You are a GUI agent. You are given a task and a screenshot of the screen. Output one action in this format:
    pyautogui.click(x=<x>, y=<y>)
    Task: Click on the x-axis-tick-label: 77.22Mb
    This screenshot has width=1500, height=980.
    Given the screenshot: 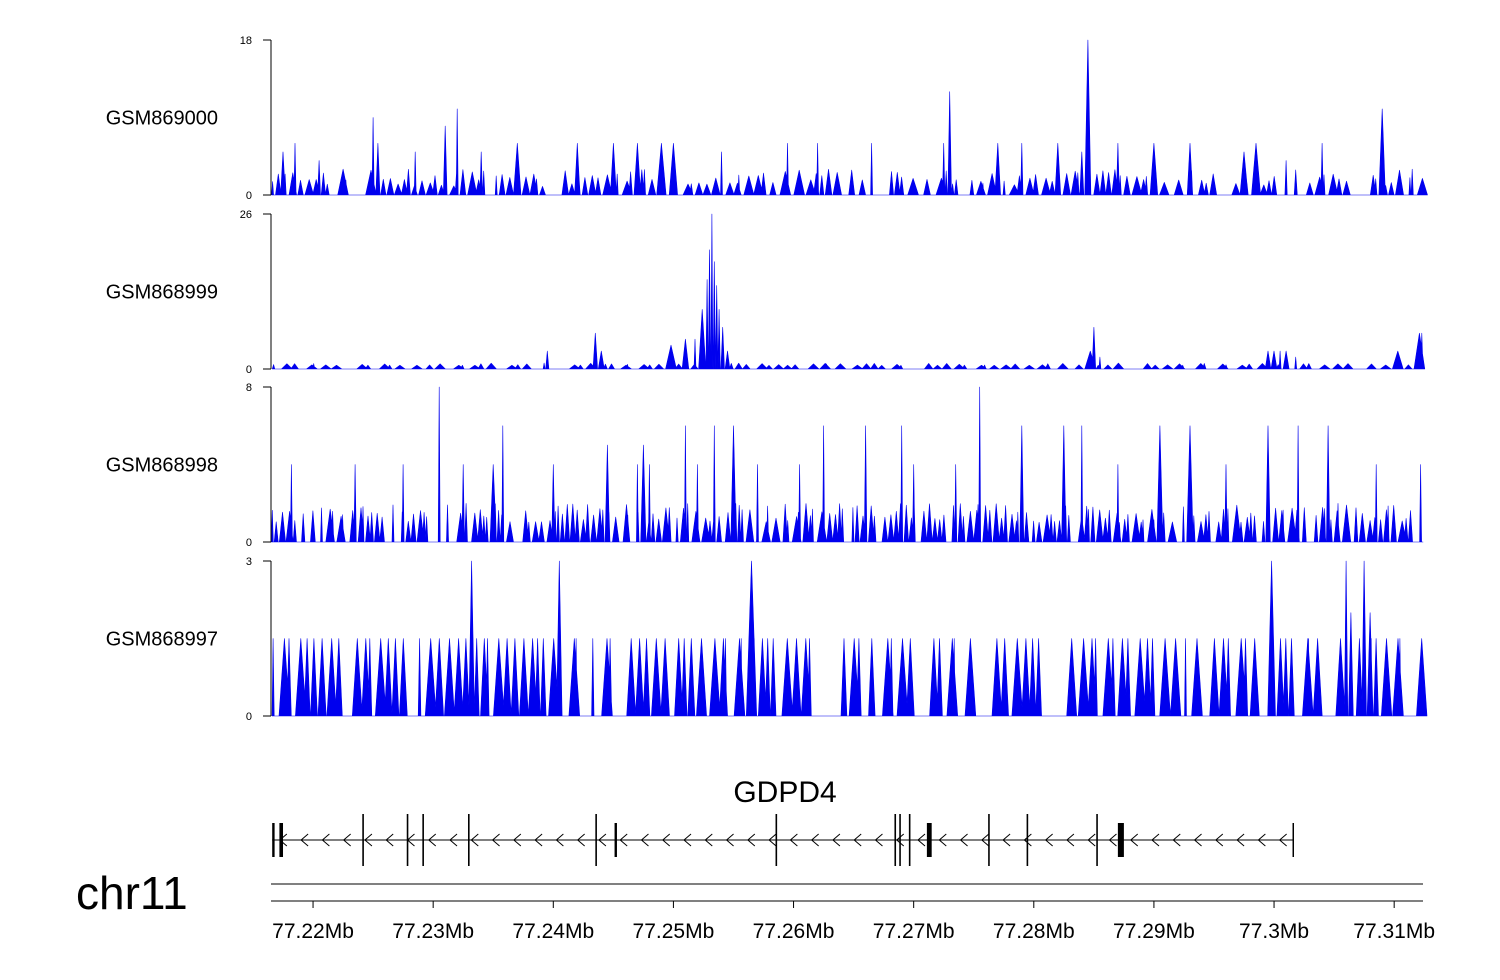 What is the action you would take?
    pyautogui.click(x=313, y=931)
    